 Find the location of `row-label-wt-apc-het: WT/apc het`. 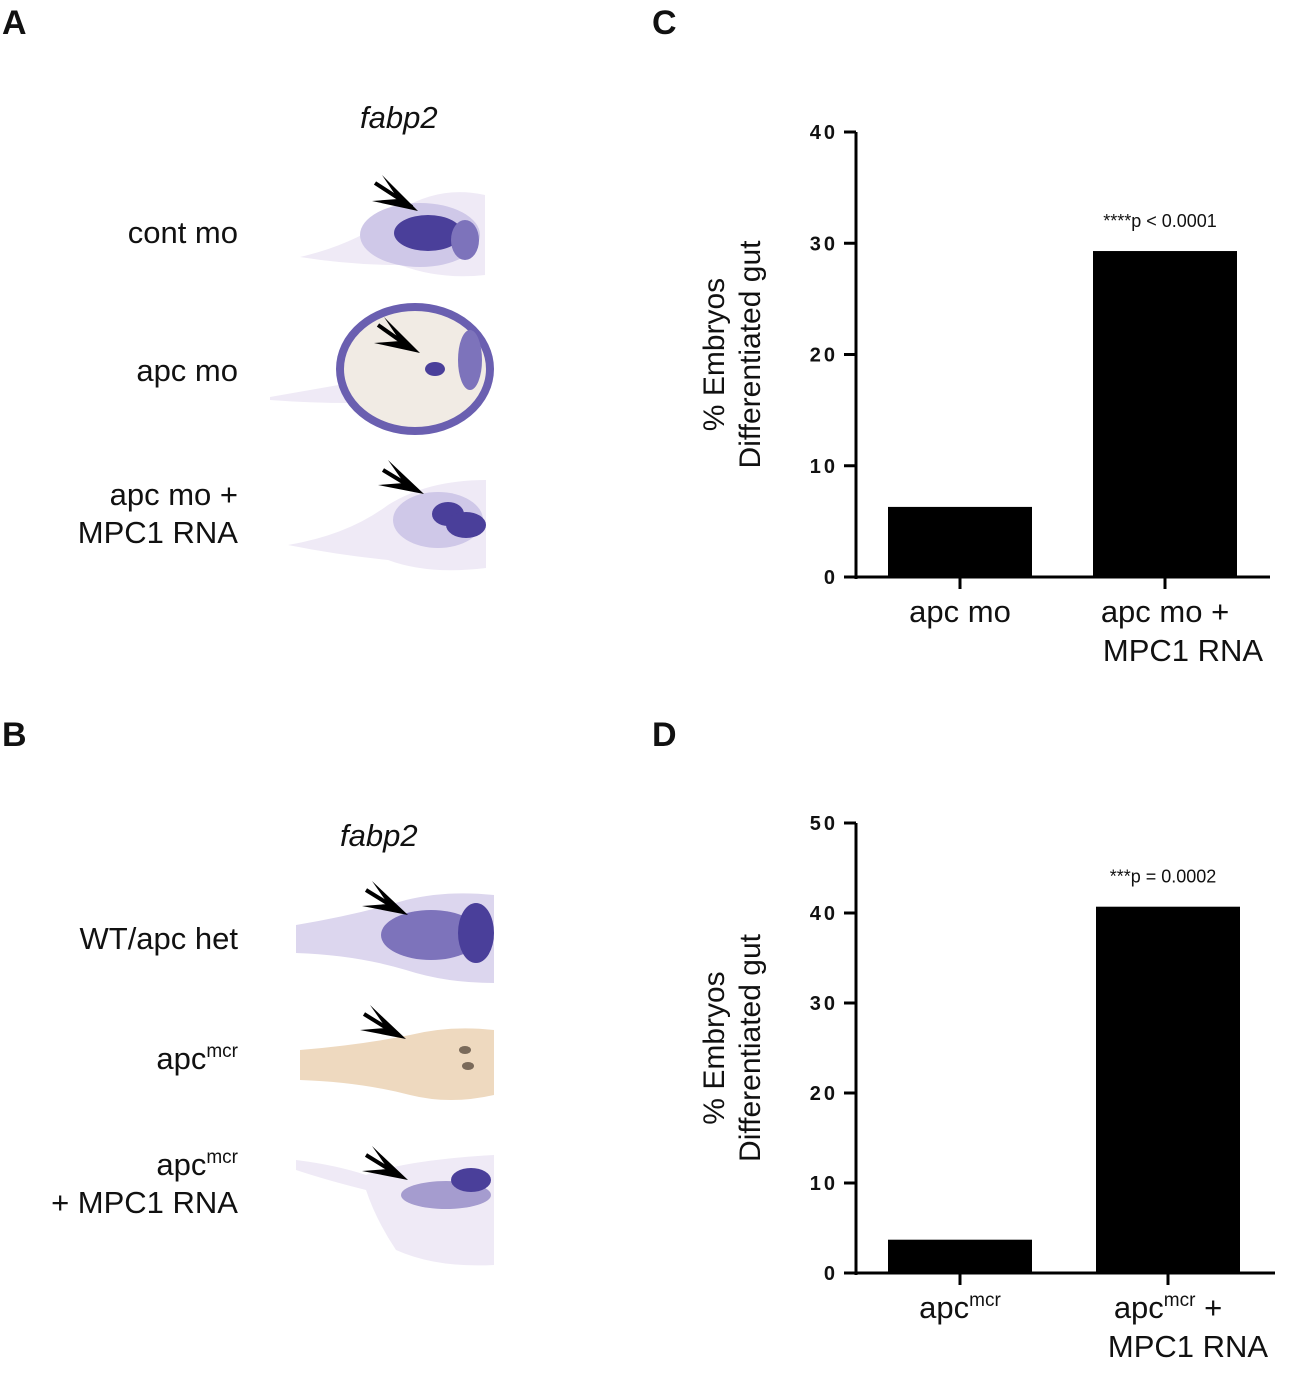

row-label-wt-apc-het: WT/apc het is located at coordinates (159, 939).